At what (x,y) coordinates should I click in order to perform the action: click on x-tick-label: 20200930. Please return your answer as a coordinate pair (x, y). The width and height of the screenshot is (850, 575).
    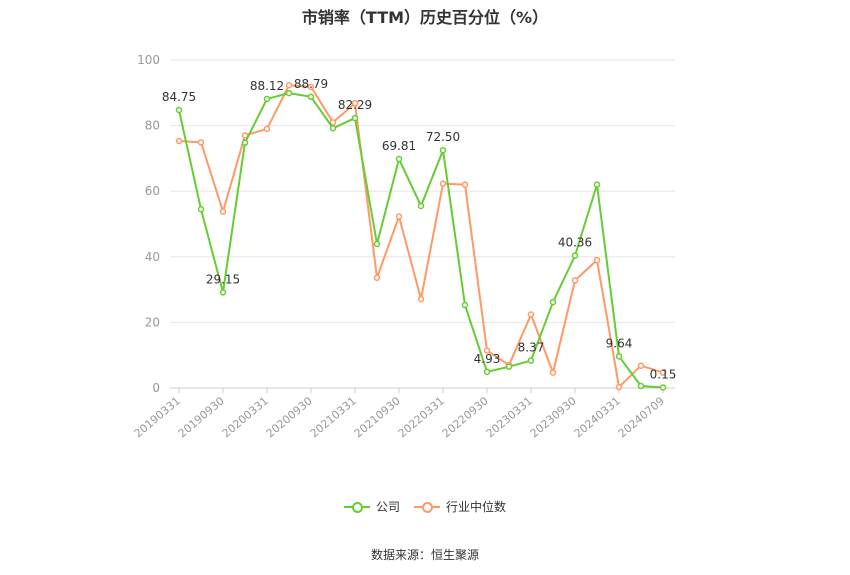
    Looking at the image, I should click on (289, 417).